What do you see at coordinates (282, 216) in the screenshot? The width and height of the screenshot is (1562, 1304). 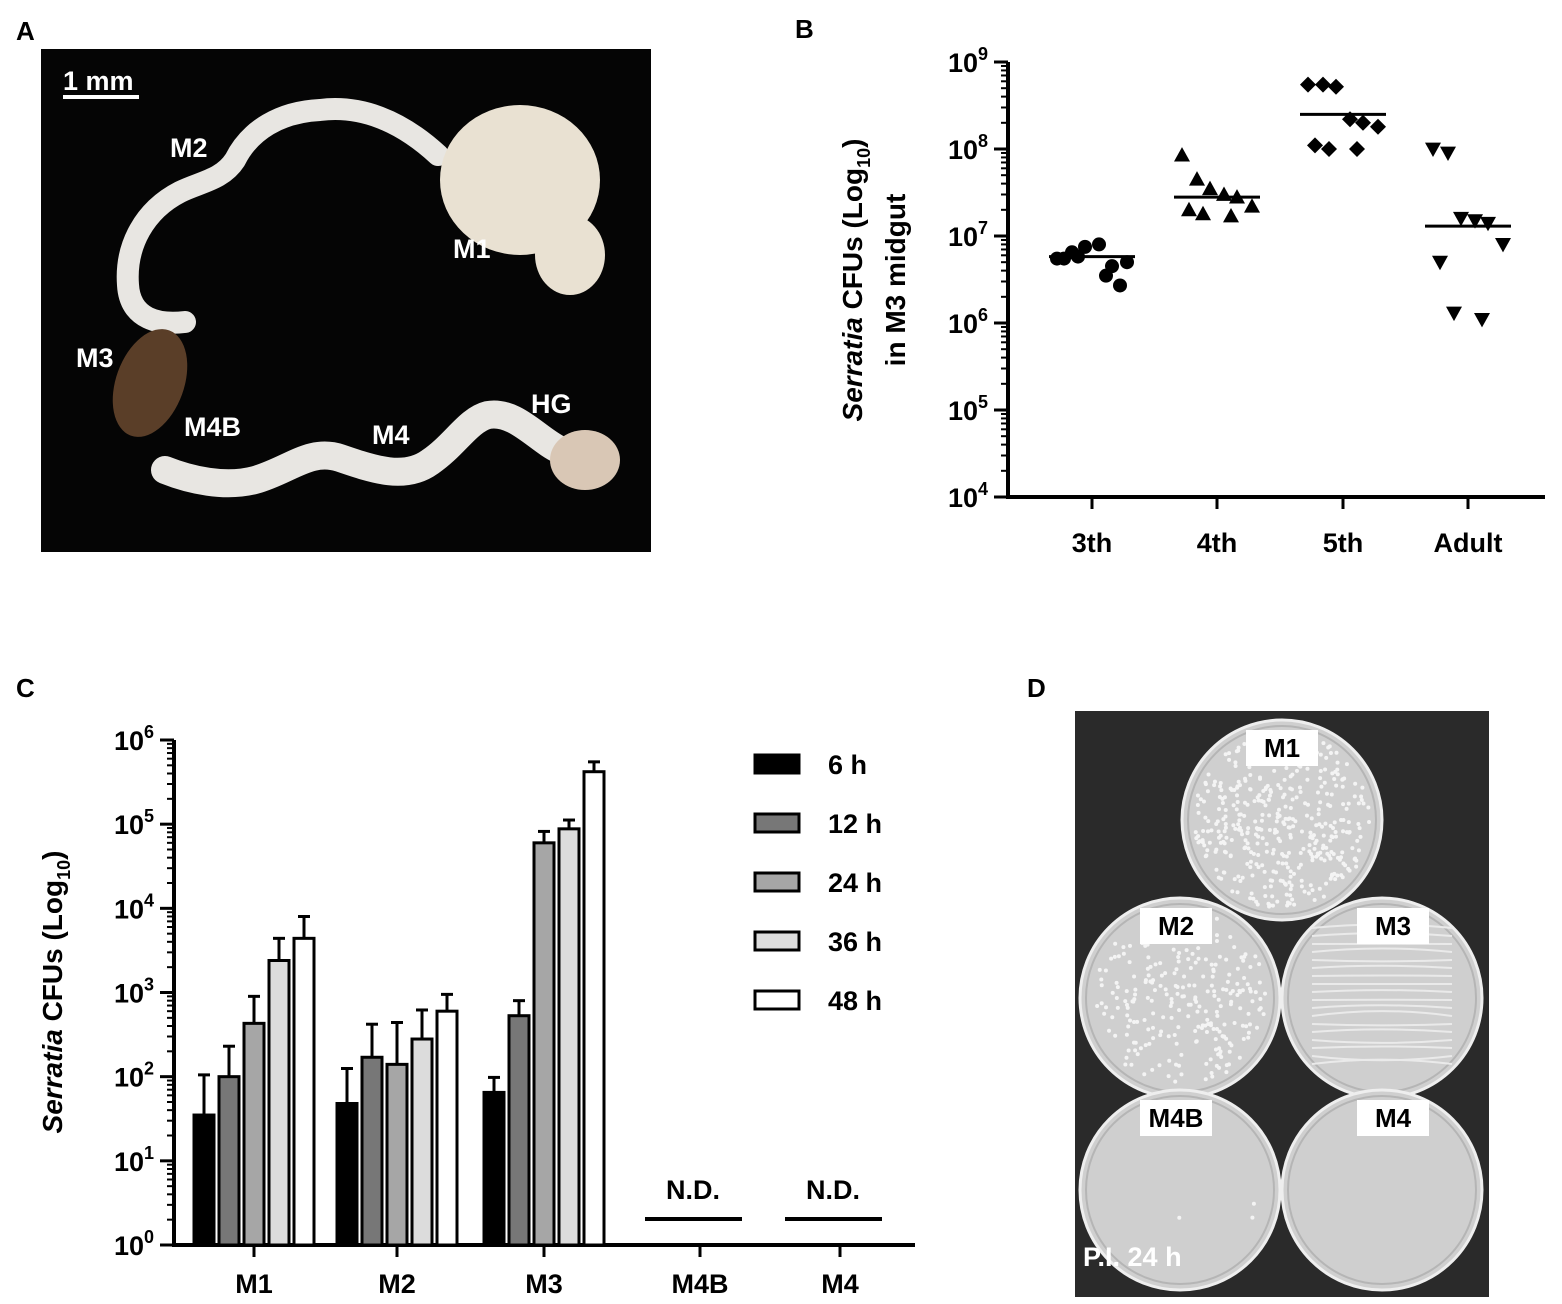 I see `m2-segment` at bounding box center [282, 216].